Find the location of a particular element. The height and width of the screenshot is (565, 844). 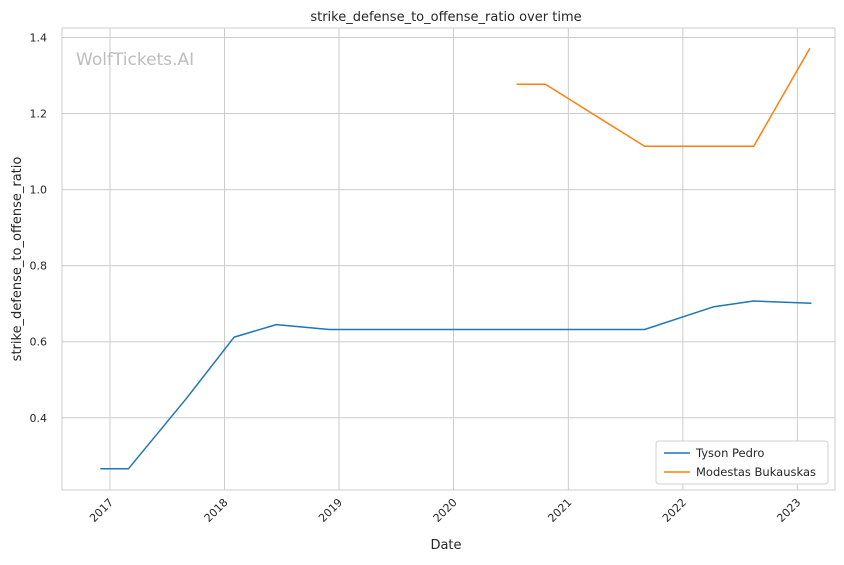

legend-label-modestas-bukauskas: Modestas Bukauskas is located at coordinates (756, 472).